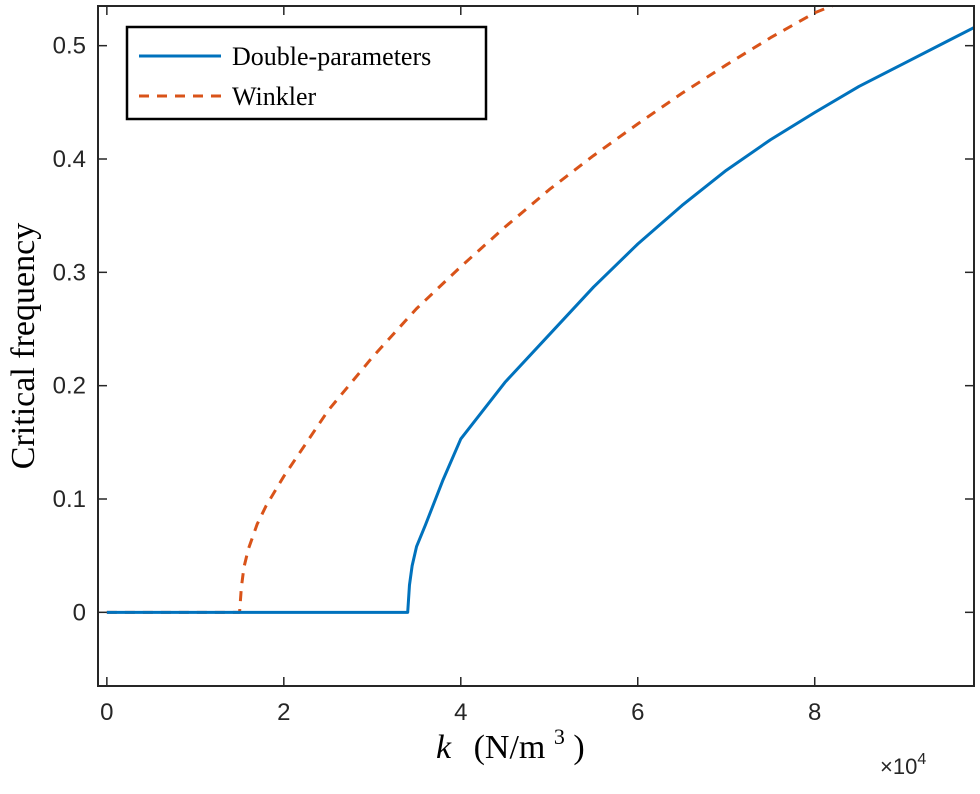 The image size is (980, 794). What do you see at coordinates (79, 612) in the screenshot?
I see `y-tick-label: 0` at bounding box center [79, 612].